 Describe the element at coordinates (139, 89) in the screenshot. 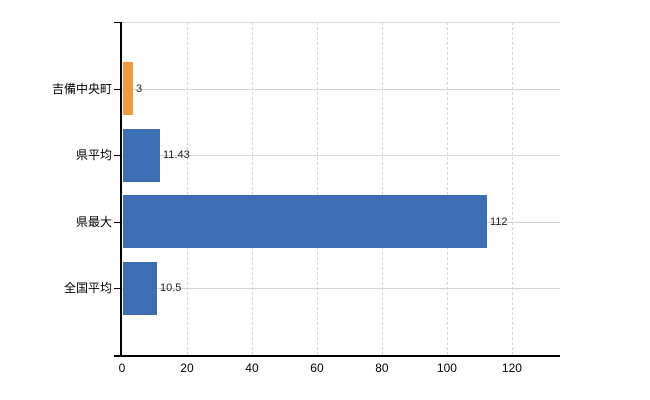

I see `value-label: 3` at that location.